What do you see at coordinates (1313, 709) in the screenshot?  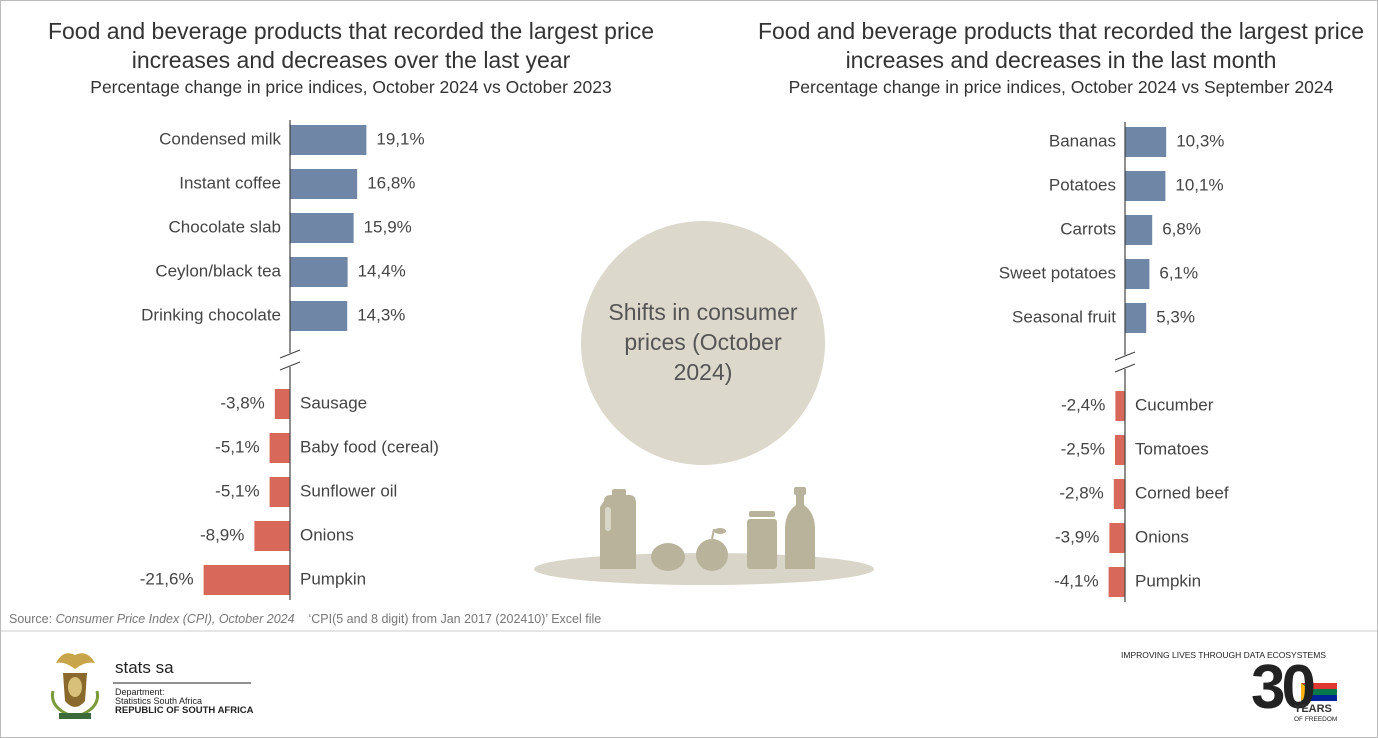 I see `years: YEARS` at bounding box center [1313, 709].